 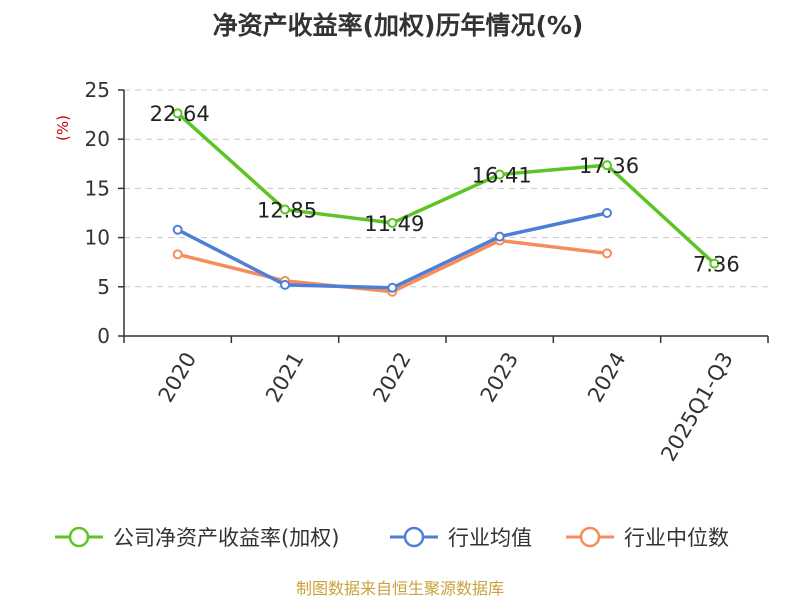 I want to click on x-tick-label: 2021, so click(x=285, y=377).